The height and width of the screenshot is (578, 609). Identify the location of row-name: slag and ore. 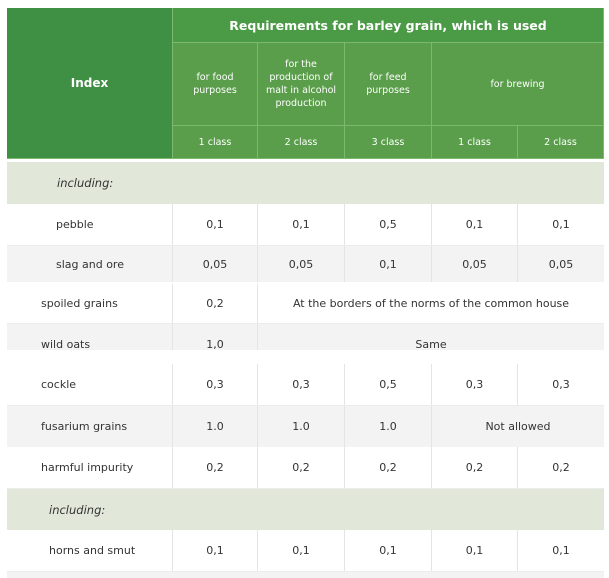
(90, 264).